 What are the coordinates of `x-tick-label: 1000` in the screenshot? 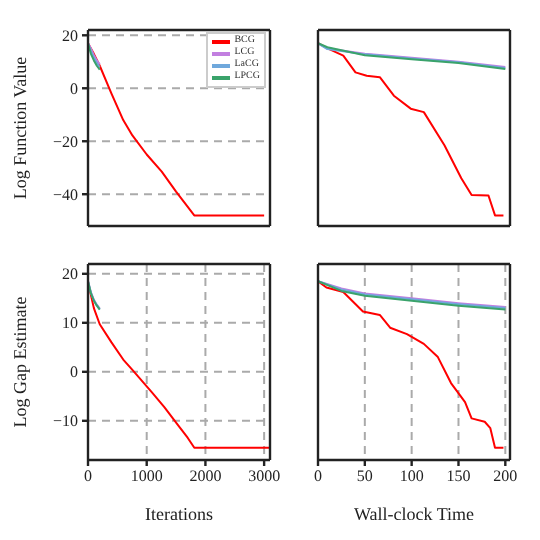 It's located at (146, 476).